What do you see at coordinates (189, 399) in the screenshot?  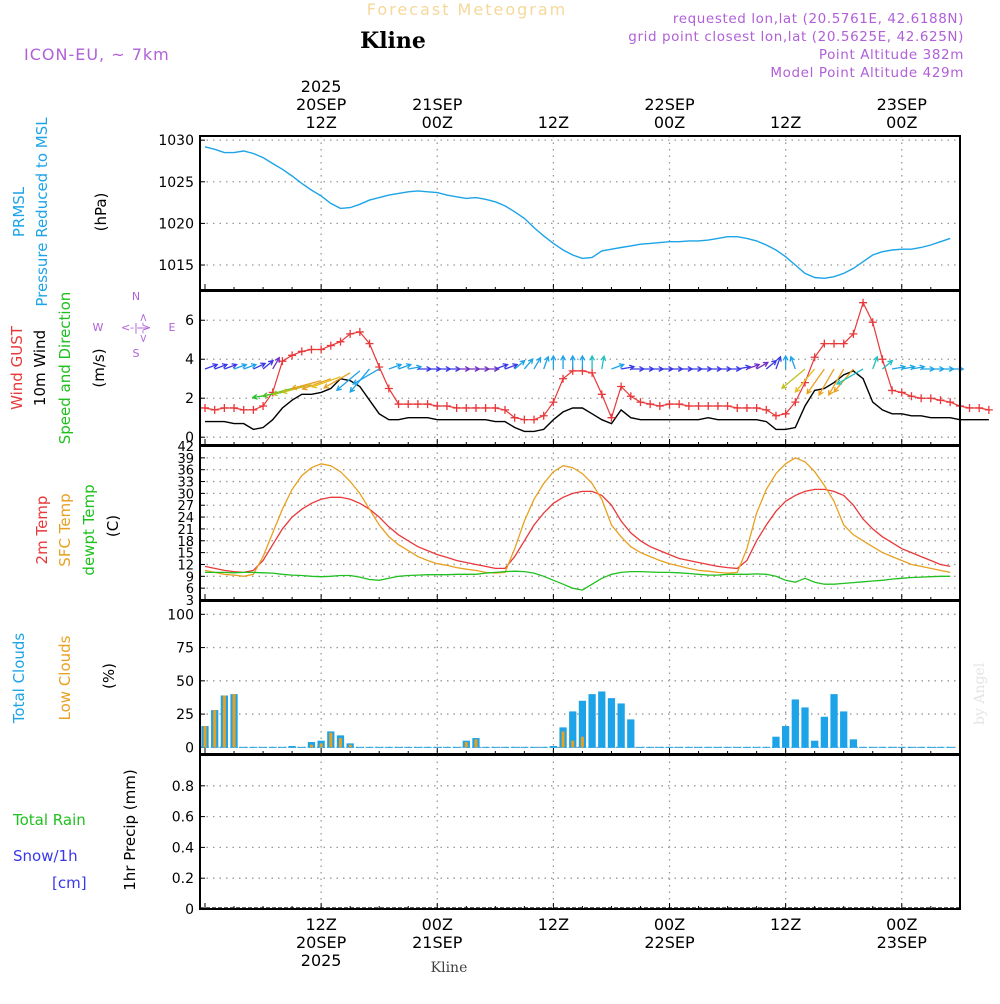 I see `y-tick-label: 2` at bounding box center [189, 399].